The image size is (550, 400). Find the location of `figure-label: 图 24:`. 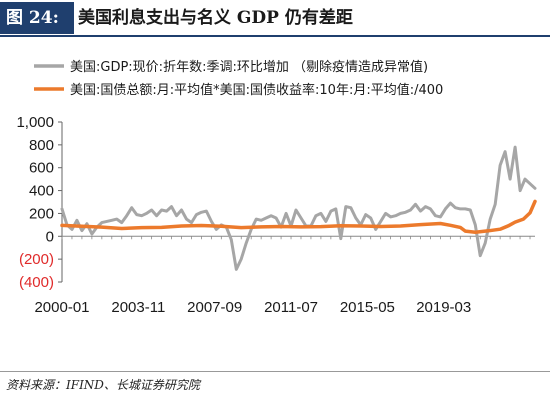

figure-label: 图 24: is located at coordinates (37, 18).